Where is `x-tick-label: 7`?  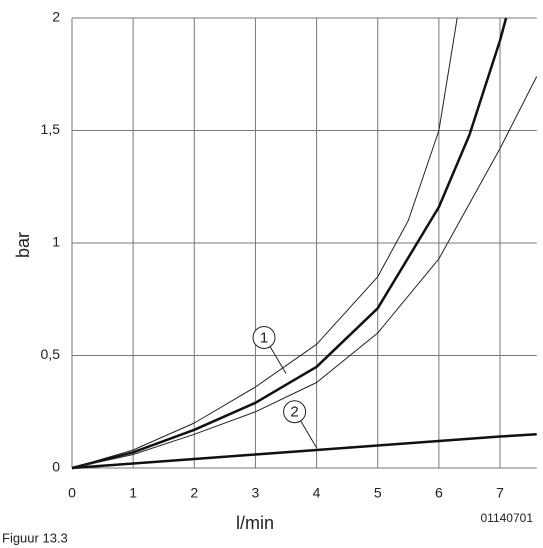
x-tick-label: 7 is located at coordinates (500, 493).